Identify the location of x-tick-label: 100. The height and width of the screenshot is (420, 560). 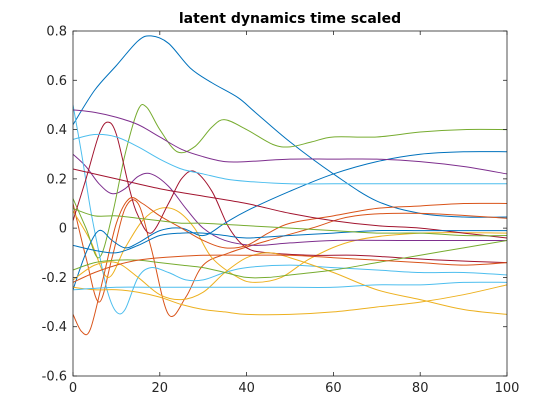
(507, 388).